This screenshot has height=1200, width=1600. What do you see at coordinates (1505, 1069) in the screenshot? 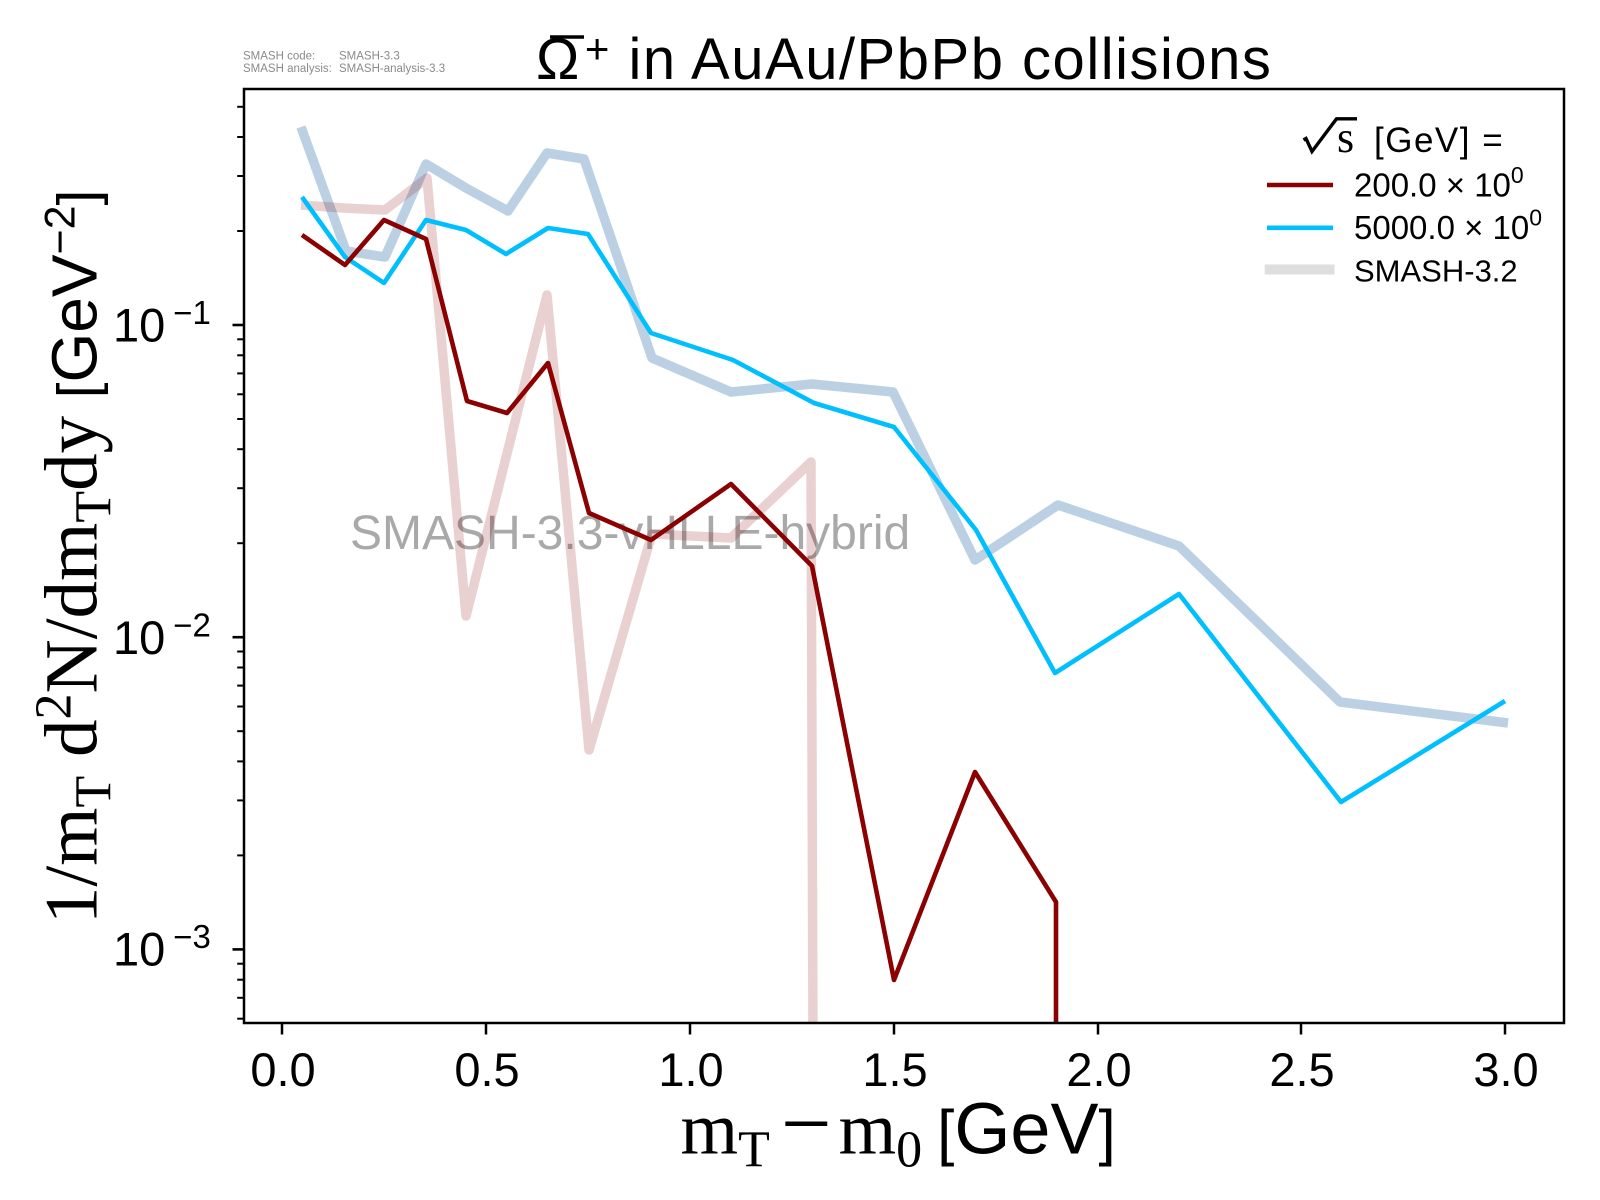
I see `svg-text: 3.0` at bounding box center [1505, 1069].